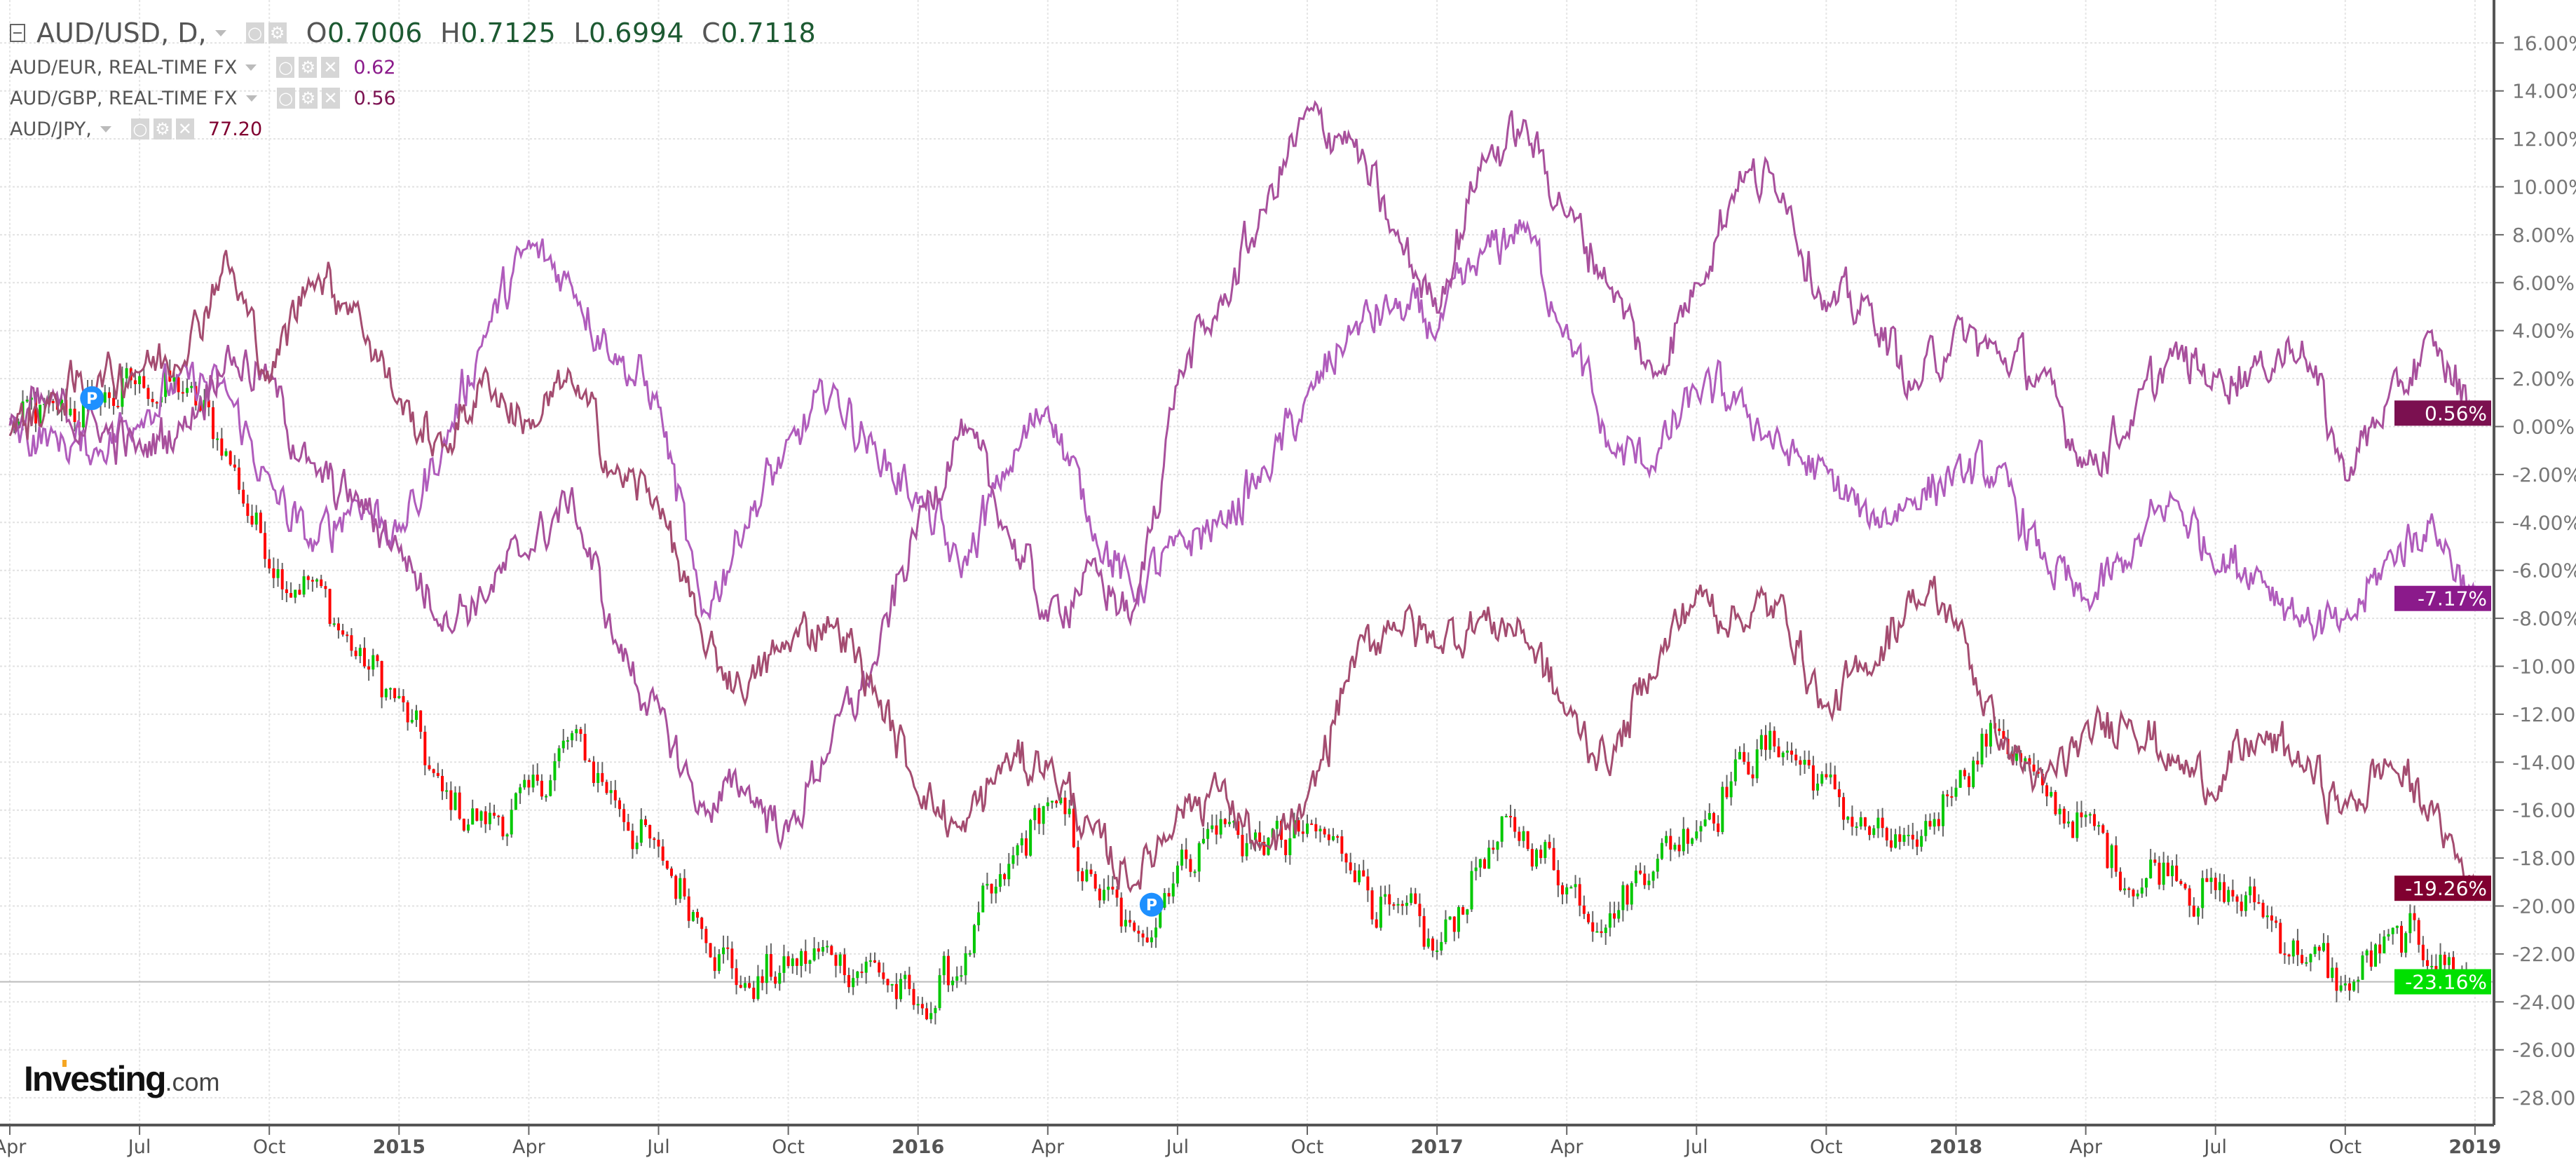 The width and height of the screenshot is (2576, 1158). I want to click on compare-symbol-label: AUD/JPY,, so click(51, 129).